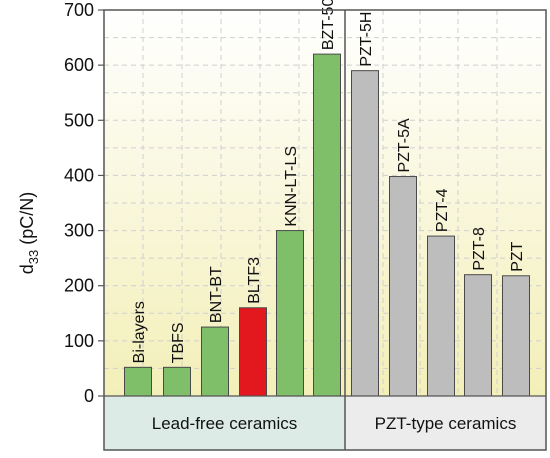 This screenshot has height=458, width=550. I want to click on y-axis-ticks: 0 100 200 300 400 500 600 700, so click(84, 203).